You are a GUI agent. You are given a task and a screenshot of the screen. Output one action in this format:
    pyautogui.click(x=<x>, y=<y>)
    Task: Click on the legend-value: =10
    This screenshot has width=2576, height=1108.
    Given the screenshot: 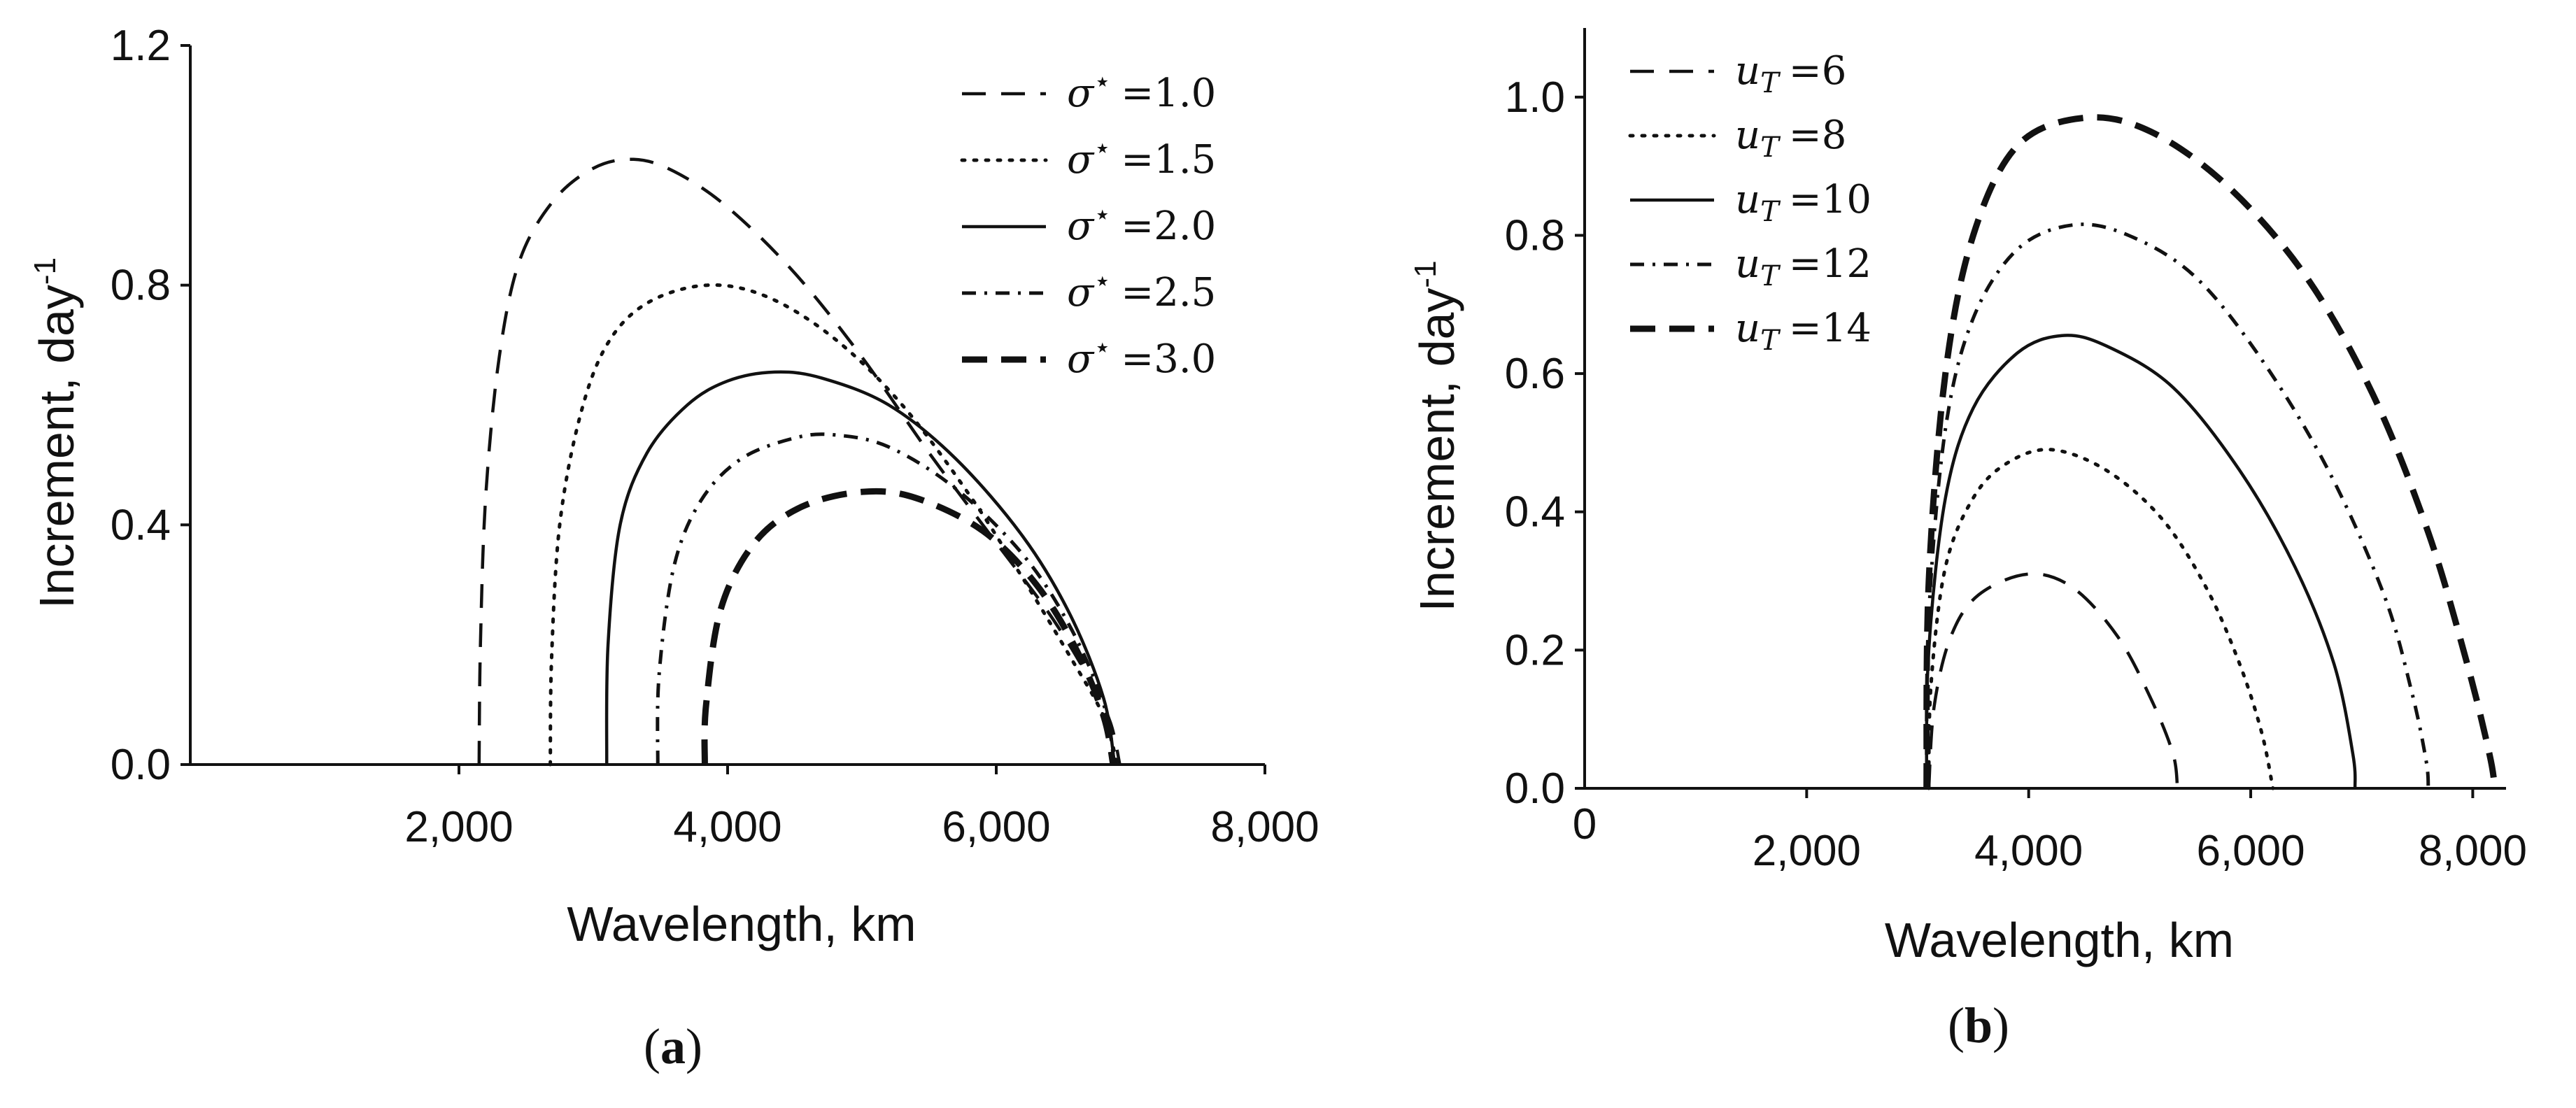 What is the action you would take?
    pyautogui.click(x=1830, y=200)
    